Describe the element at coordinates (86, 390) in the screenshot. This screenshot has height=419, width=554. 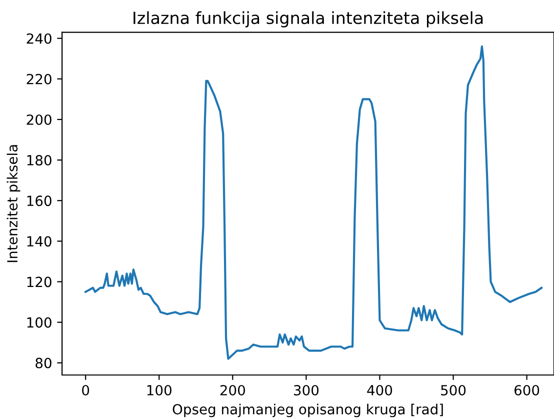
I see `x-tick-label: 0` at that location.